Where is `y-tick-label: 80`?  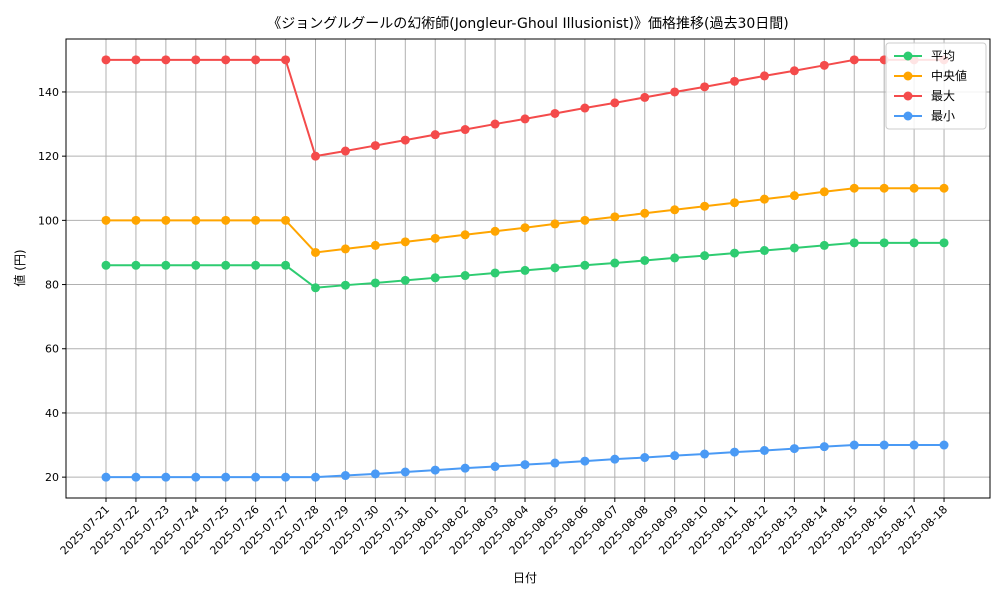
y-tick-label: 80 is located at coordinates (52, 285).